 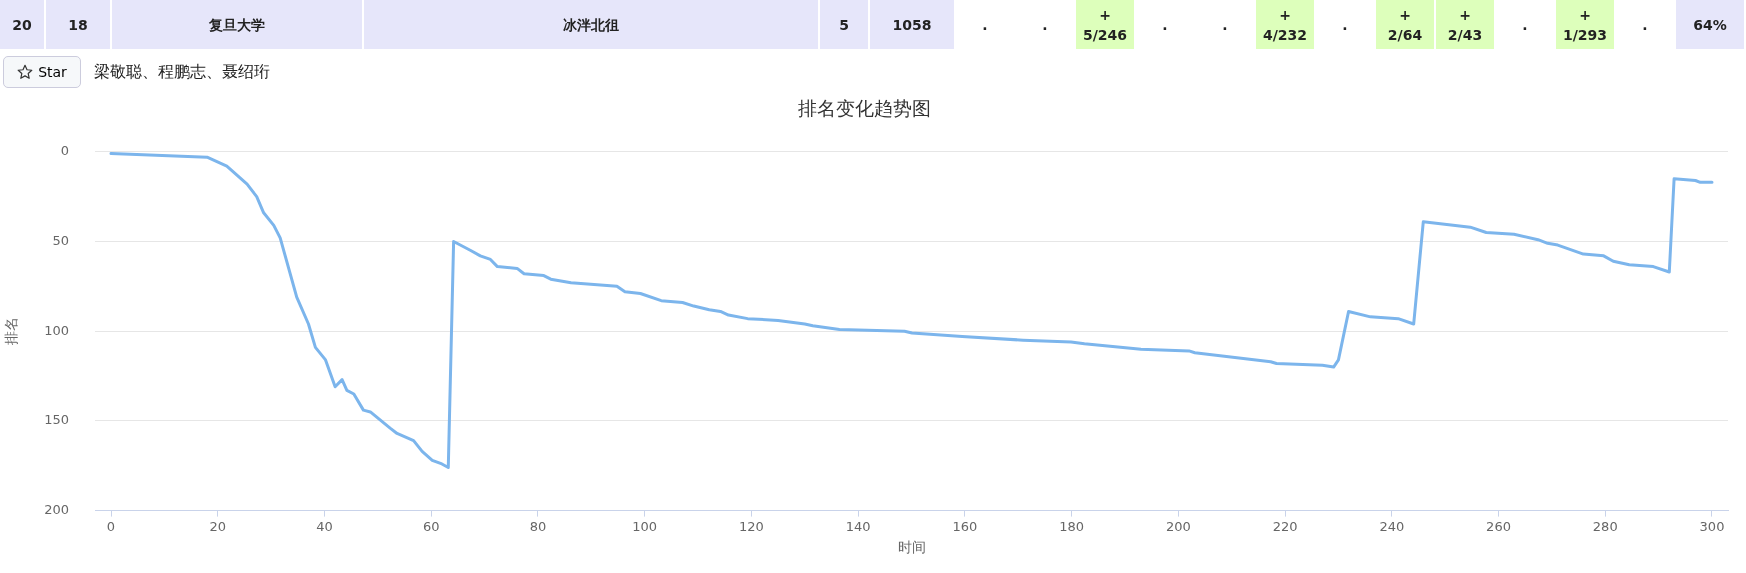 I want to click on x-tick-label: 140, so click(x=858, y=526).